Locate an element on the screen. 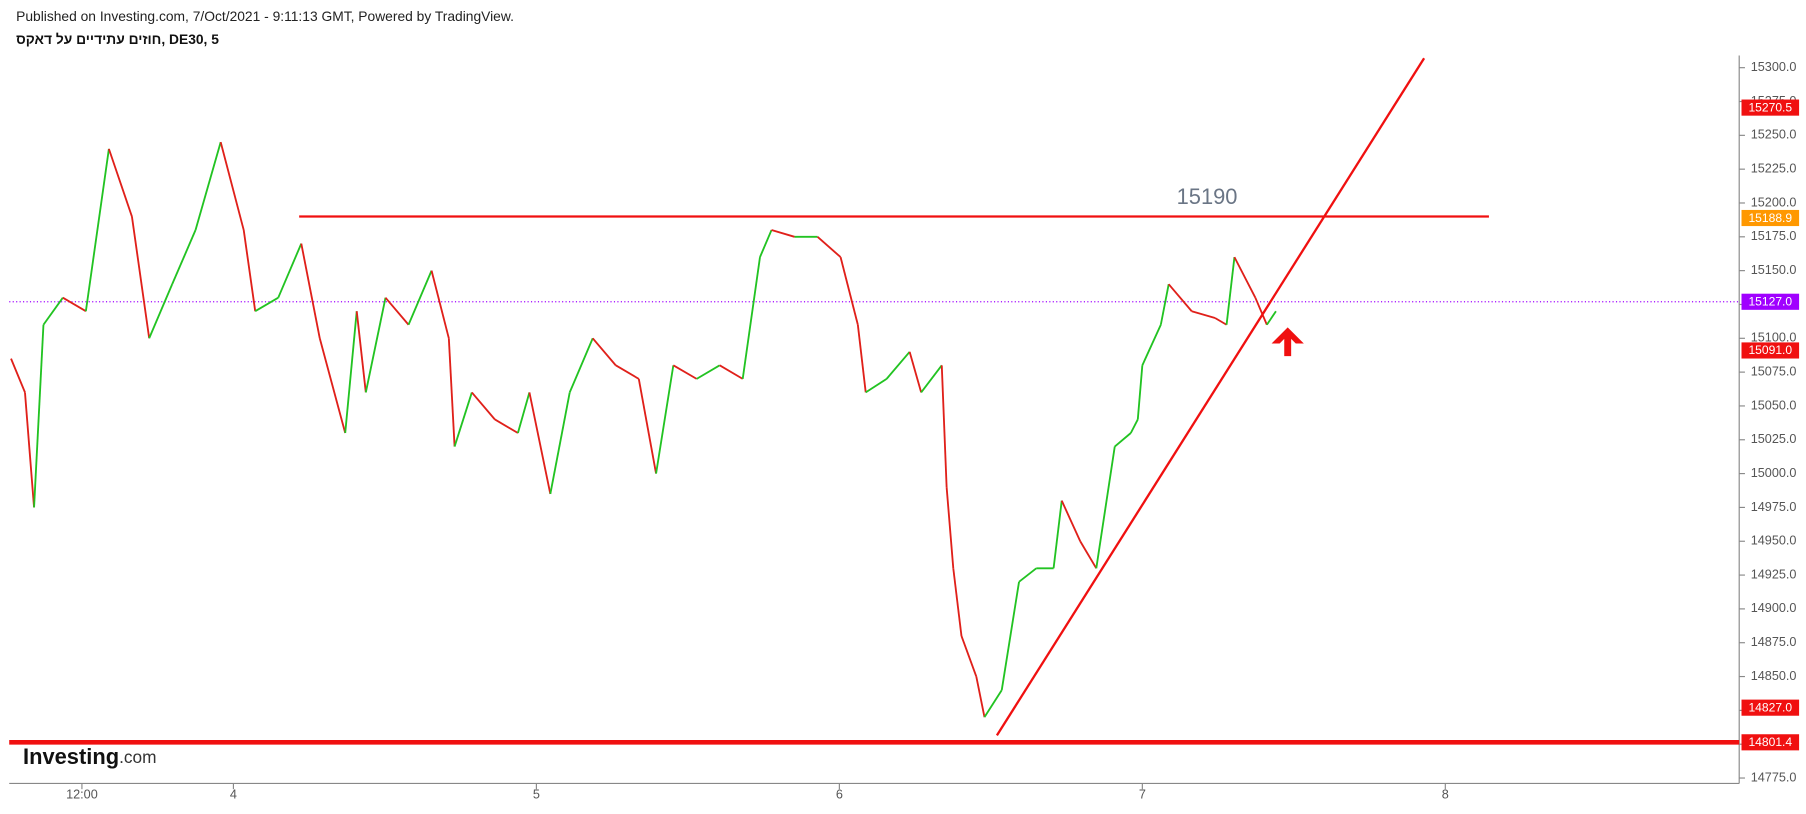 The image size is (1806, 814). price-label: 15127.0 is located at coordinates (1770, 302).